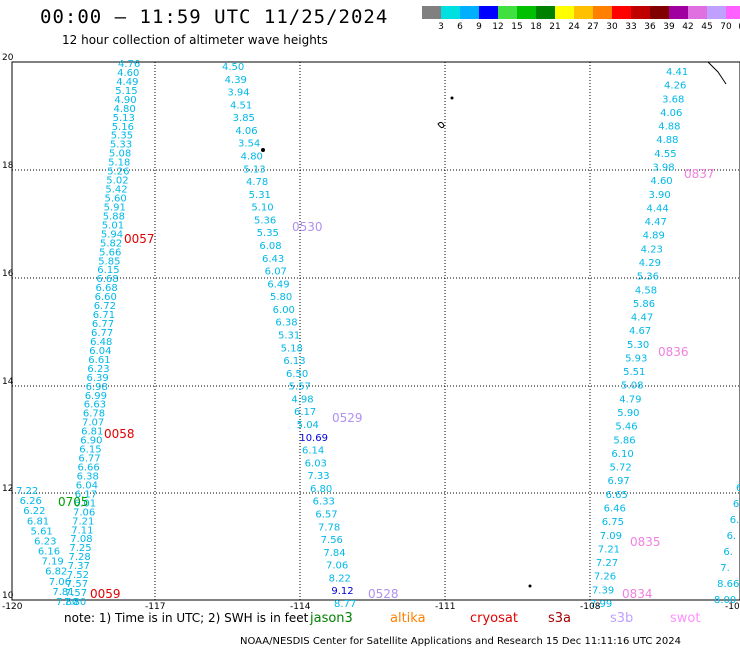 This screenshot has width=740, height=650. Describe the element at coordinates (123, 127) in the screenshot. I see `wave-height-value: 5.16` at that location.